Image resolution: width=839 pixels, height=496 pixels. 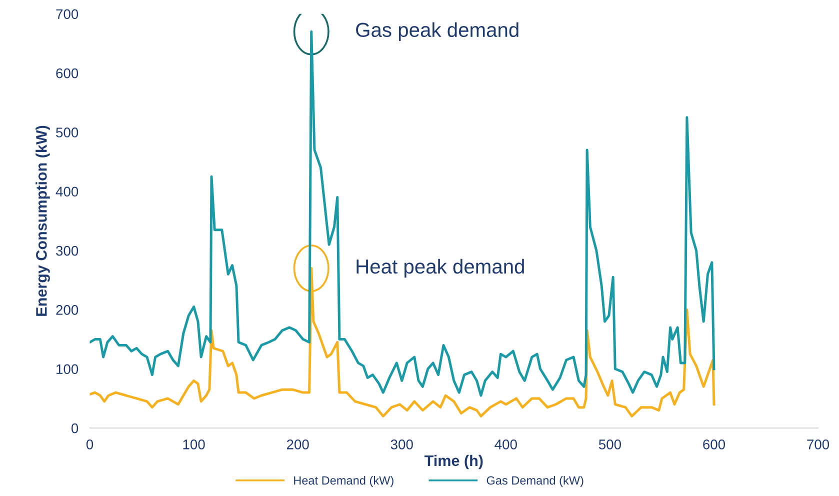 I want to click on x-axis-title: Time (h), so click(x=453, y=462).